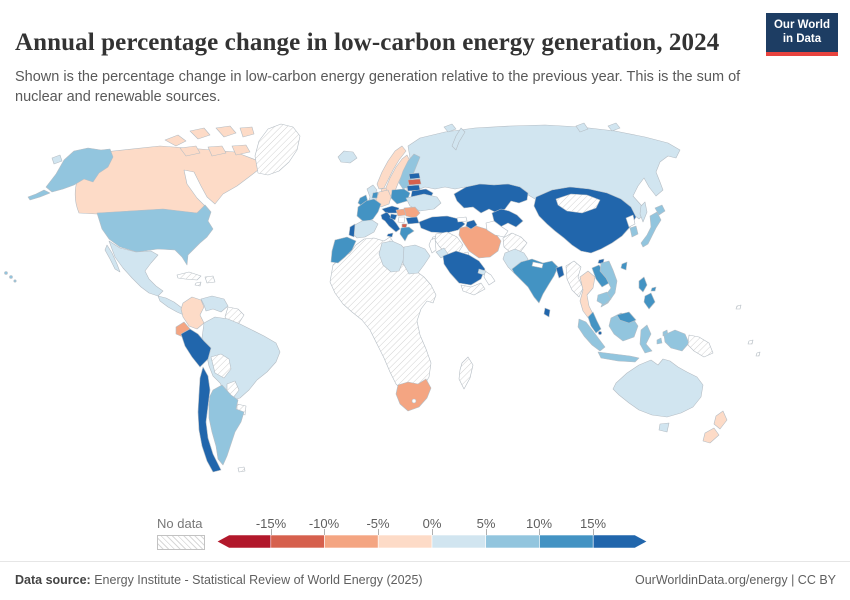 The image size is (850, 600). What do you see at coordinates (578, 203) in the screenshot?
I see `region-mongolia` at bounding box center [578, 203].